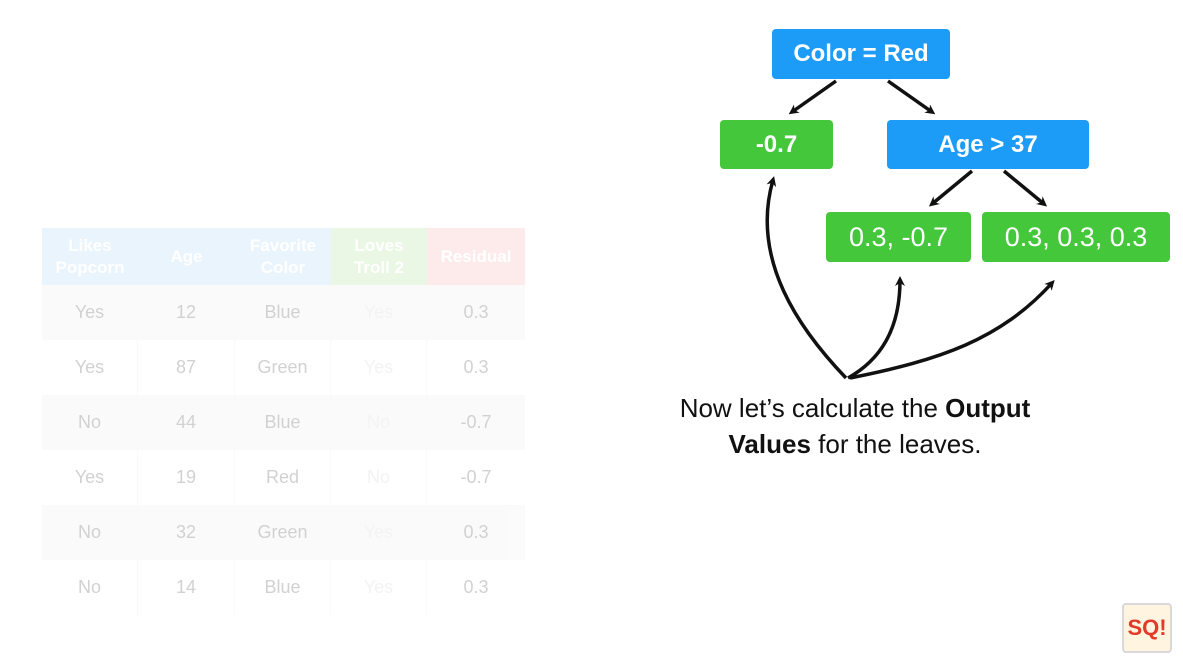 Image resolution: width=1183 pixels, height=662 pixels. What do you see at coordinates (1076, 237) in the screenshot?
I see `leaf-b: 0.3, 0.3, 0.3` at bounding box center [1076, 237].